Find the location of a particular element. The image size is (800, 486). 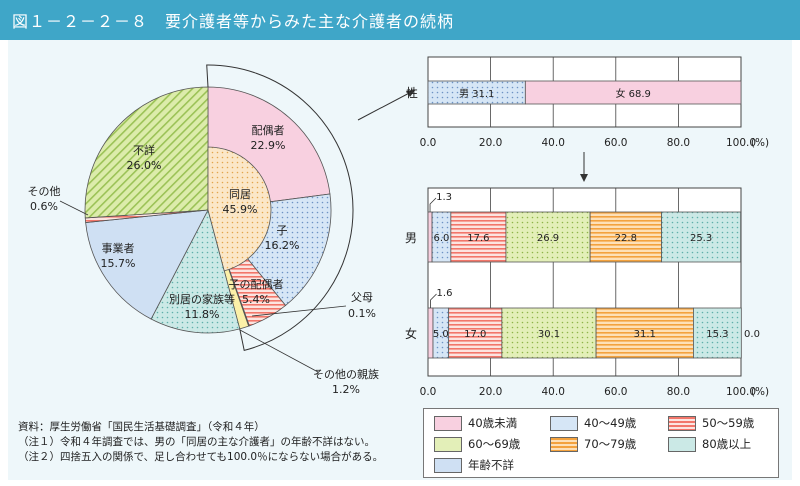

sex-tick-80.0: 80.0 is located at coordinates (678, 143).